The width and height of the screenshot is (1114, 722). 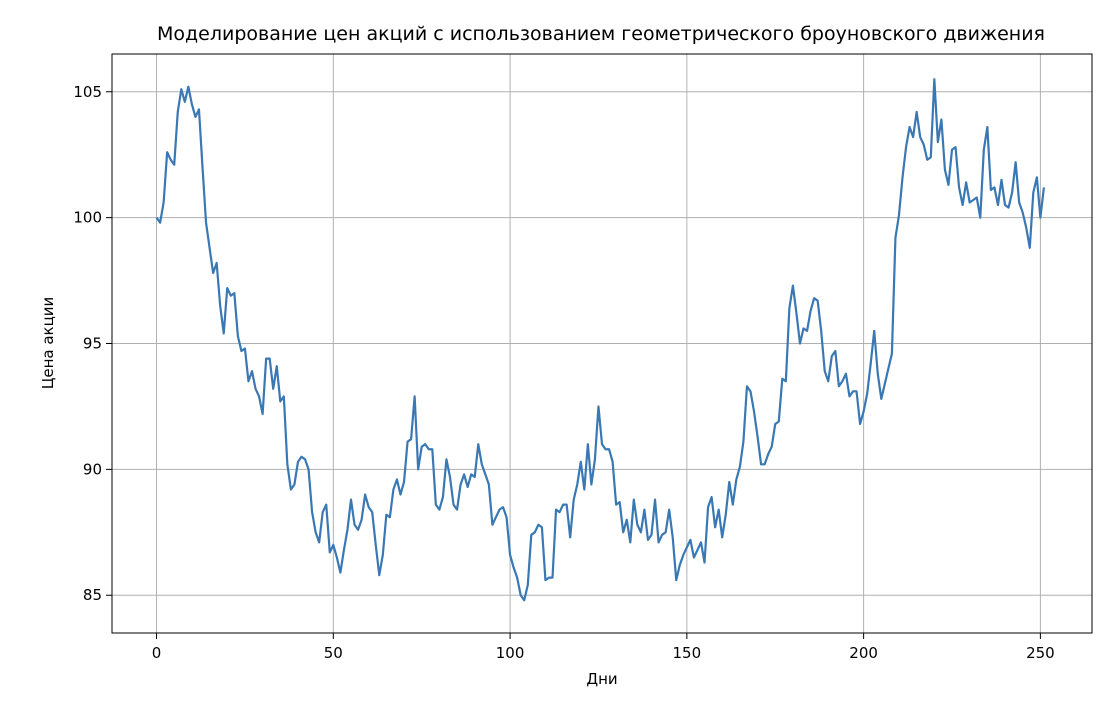 What do you see at coordinates (92, 469) in the screenshot?
I see `y-tick-label: 90` at bounding box center [92, 469].